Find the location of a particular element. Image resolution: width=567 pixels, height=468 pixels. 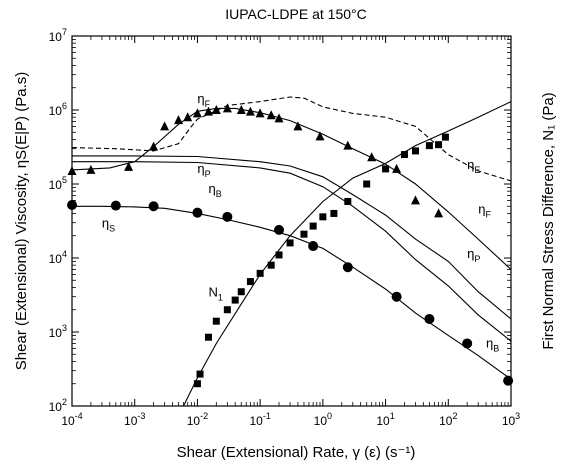

y-tick-label: 10⁴ is located at coordinates (58, 257).